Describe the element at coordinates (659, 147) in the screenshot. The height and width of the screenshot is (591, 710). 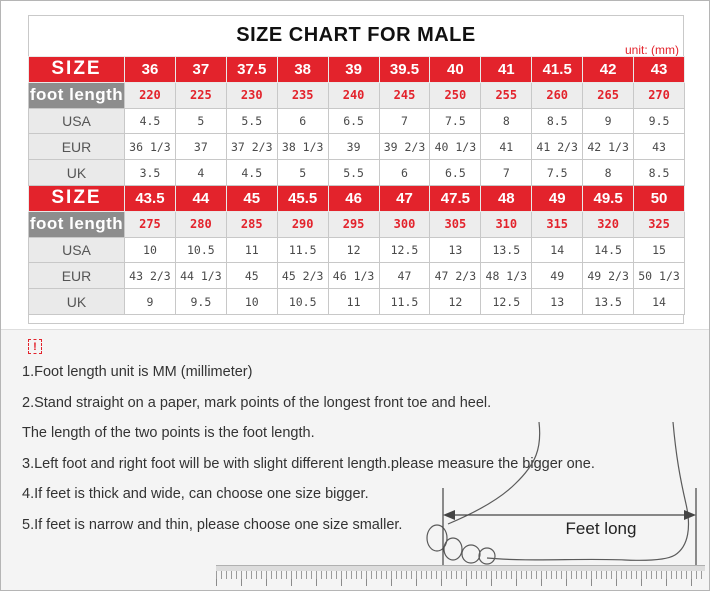
I see `eur-size-value: 43` at that location.